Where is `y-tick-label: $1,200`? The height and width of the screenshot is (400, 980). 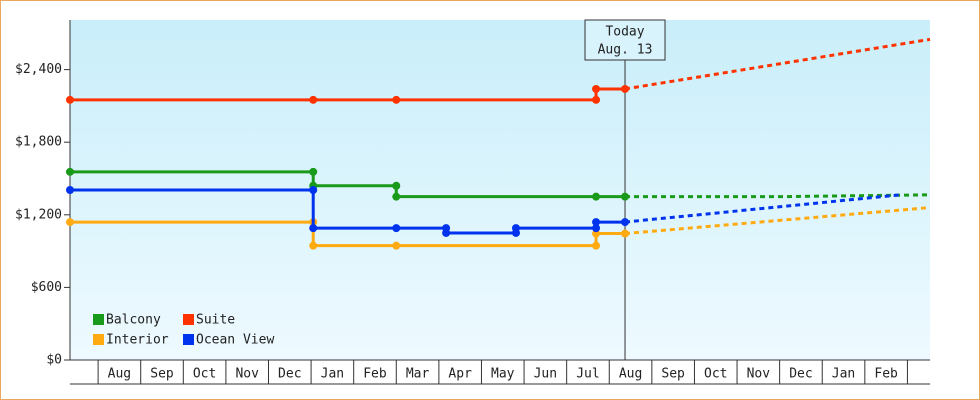 y-tick-label: $1,200 is located at coordinates (38, 214).